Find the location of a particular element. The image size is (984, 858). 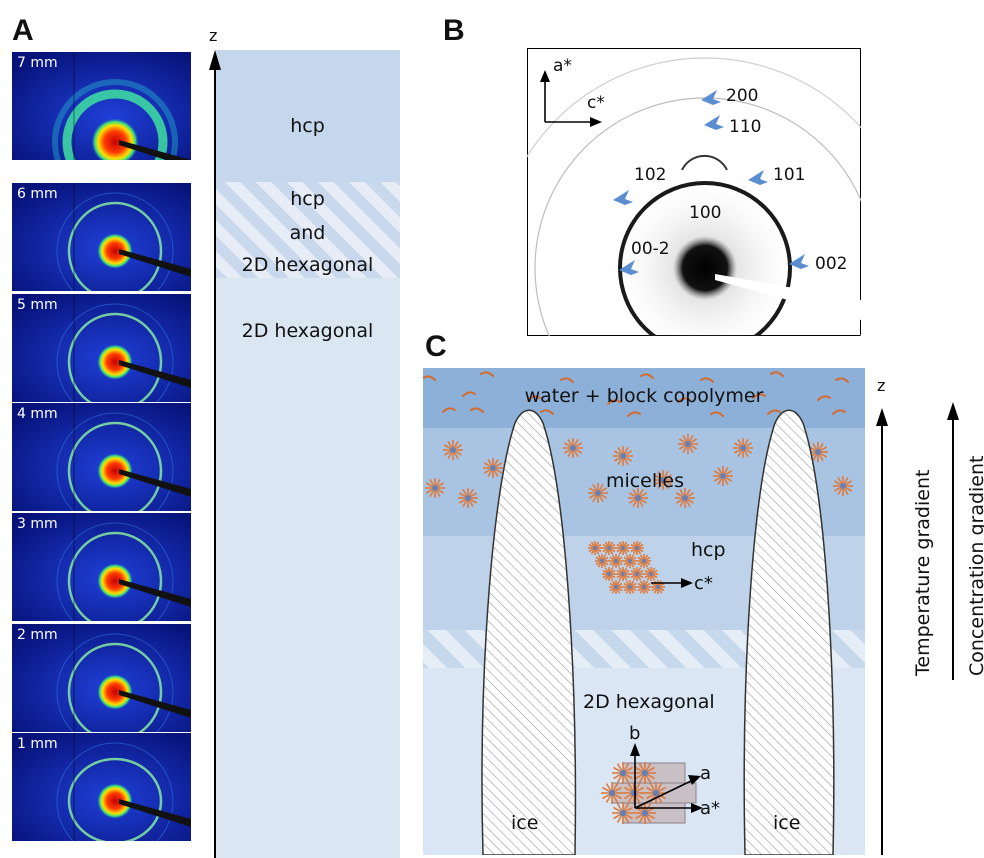

reflection-arrows is located at coordinates (711, 182).